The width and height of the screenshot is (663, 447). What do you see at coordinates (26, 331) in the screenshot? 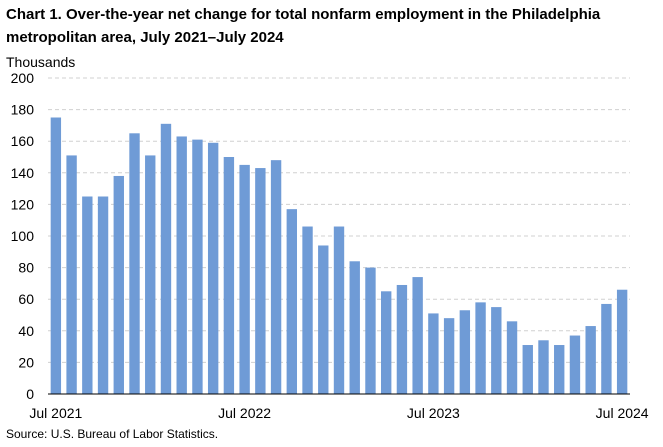
I see `y-tick-label: 40` at bounding box center [26, 331].